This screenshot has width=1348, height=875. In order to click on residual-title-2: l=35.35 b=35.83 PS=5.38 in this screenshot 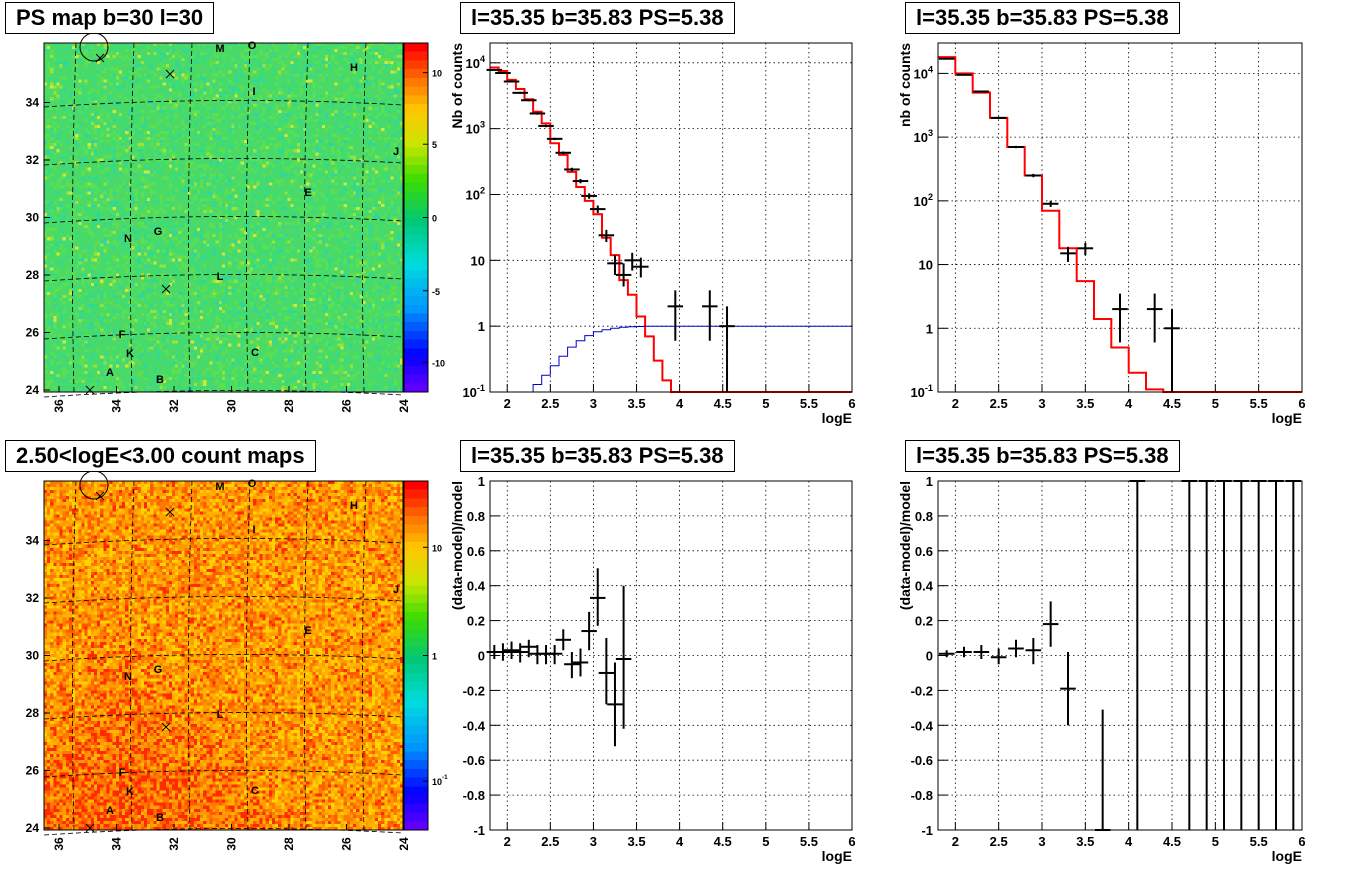, I will do `click(1042, 456)`.